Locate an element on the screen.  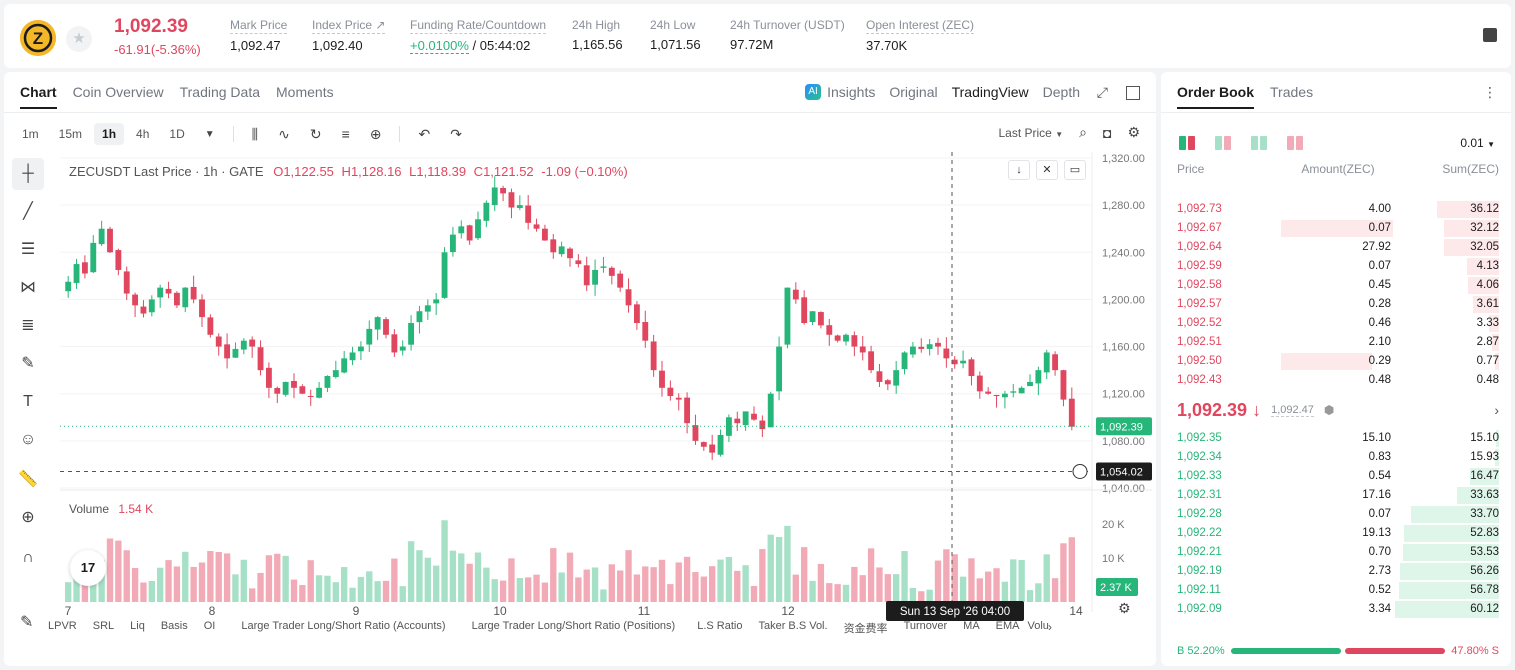
tab-trades: Trades is located at coordinates (1292, 92).